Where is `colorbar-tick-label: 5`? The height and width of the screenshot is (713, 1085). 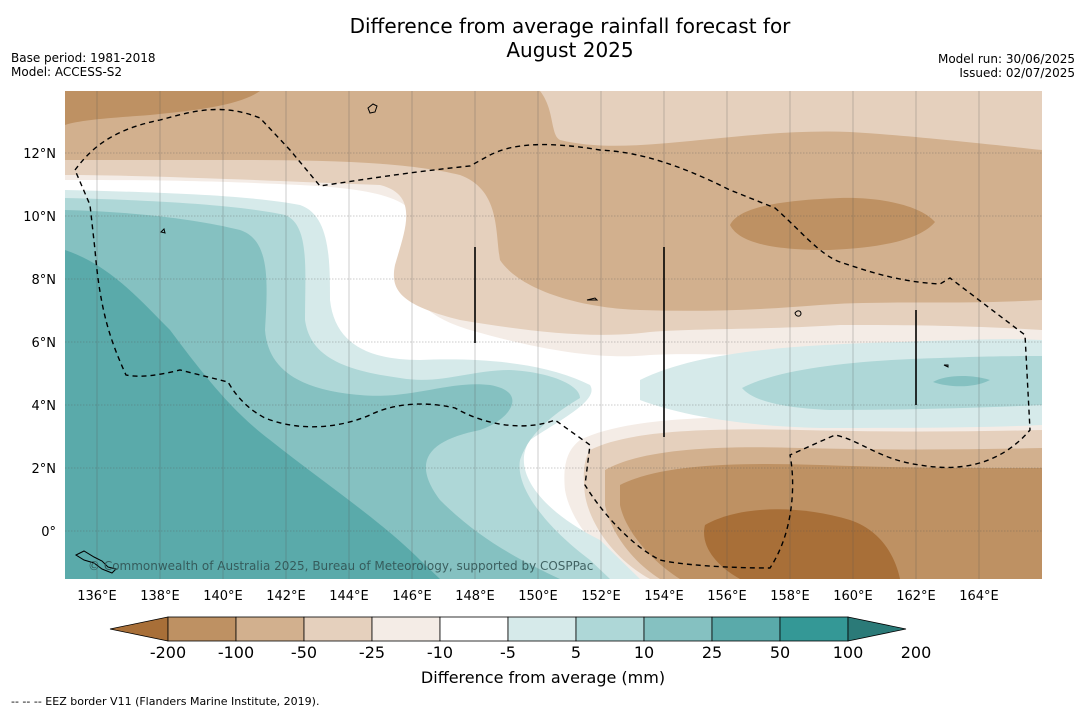
colorbar-tick-label: 5 is located at coordinates (576, 652).